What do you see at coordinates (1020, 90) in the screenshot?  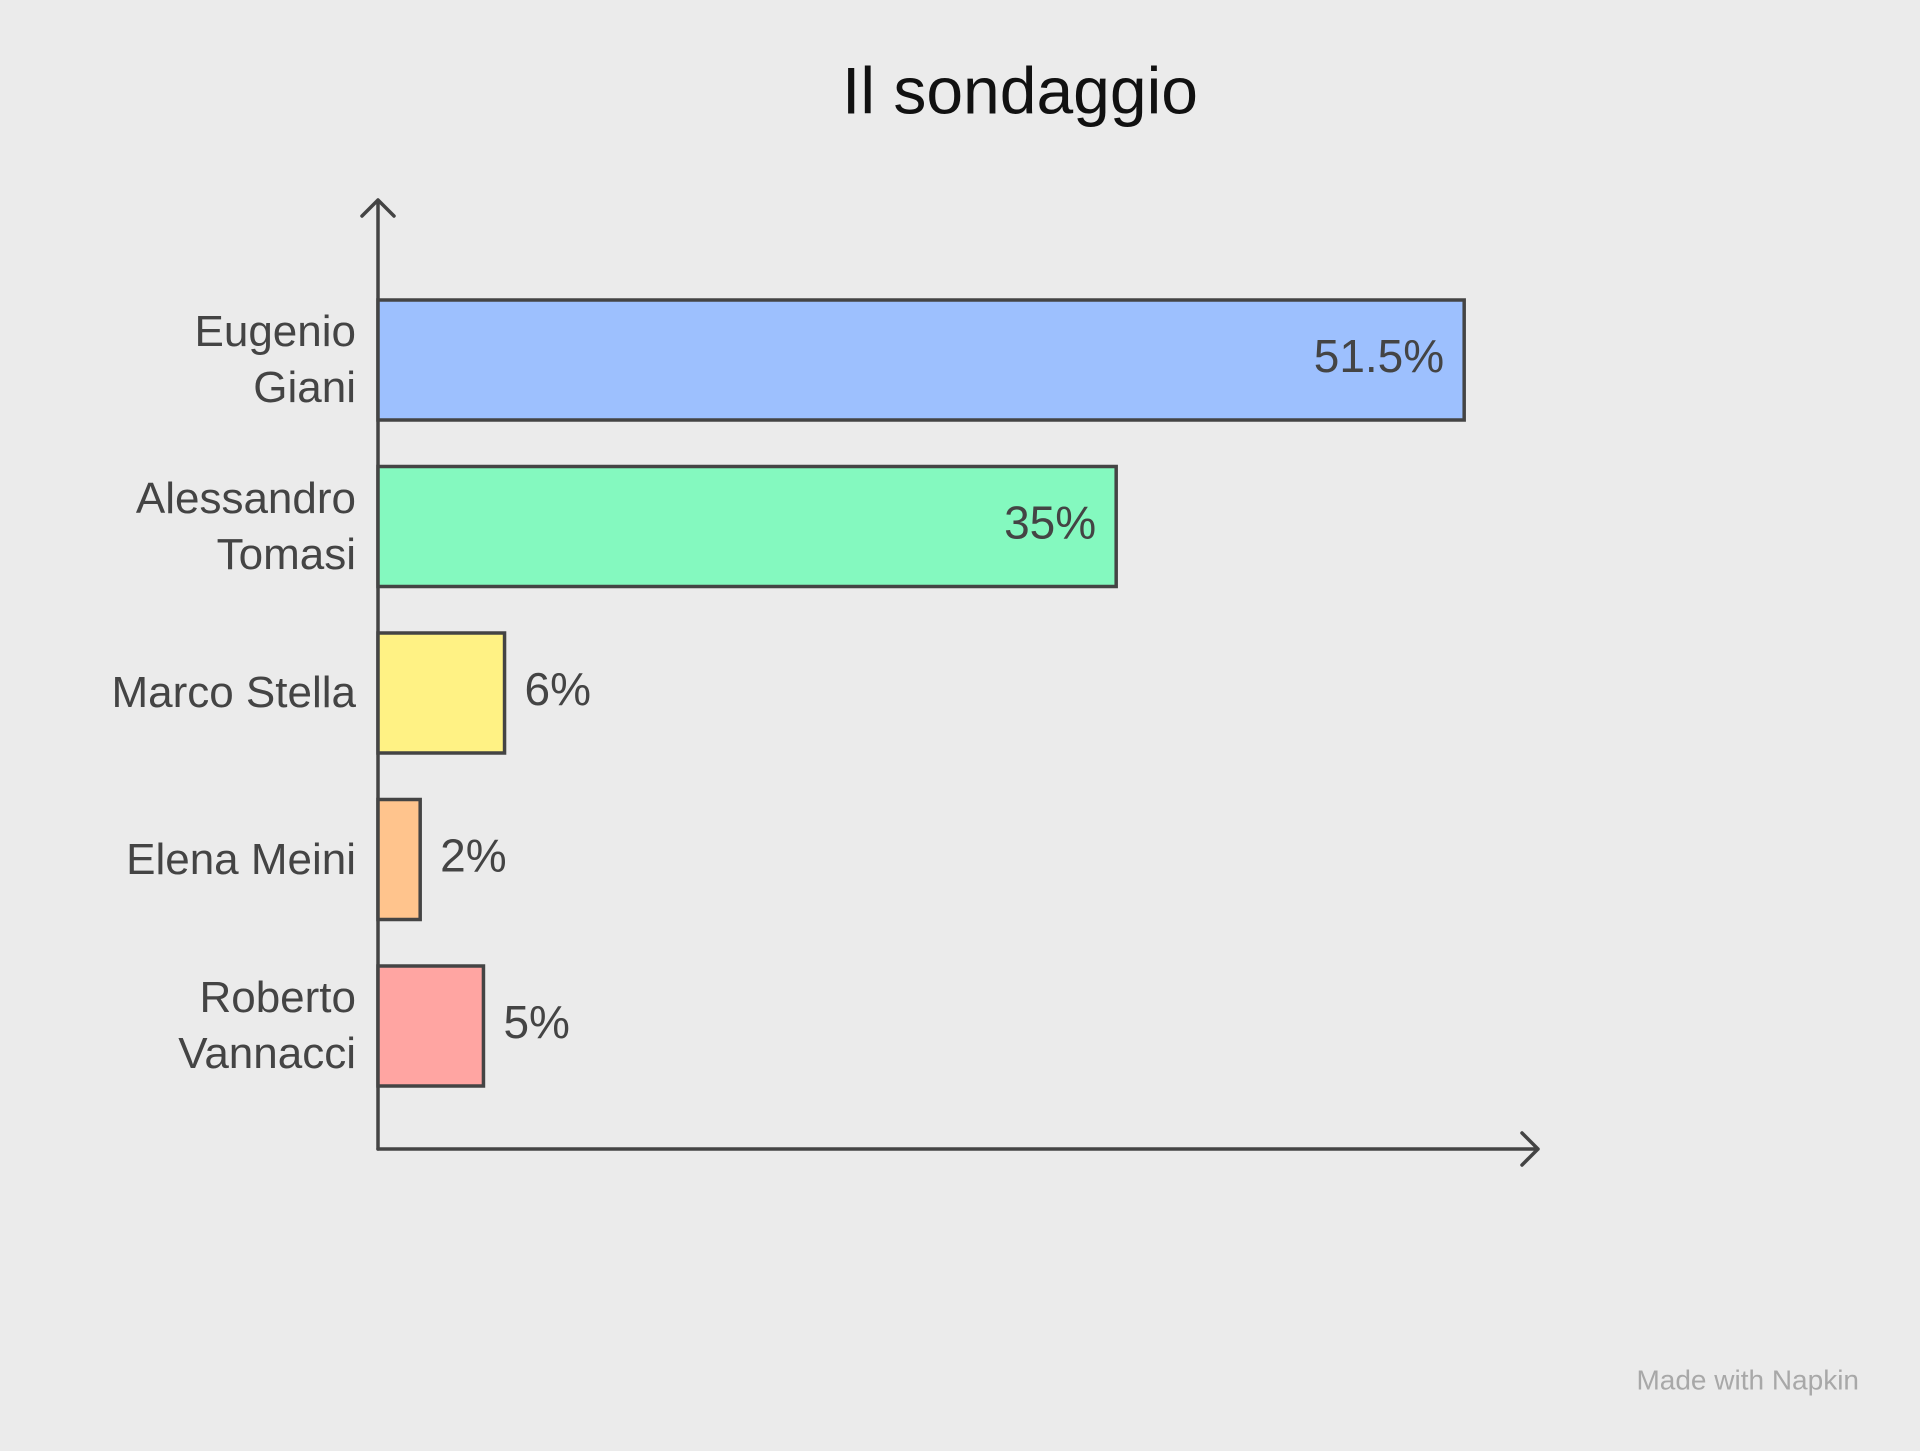 I see `chart-title: Il sondaggio` at bounding box center [1020, 90].